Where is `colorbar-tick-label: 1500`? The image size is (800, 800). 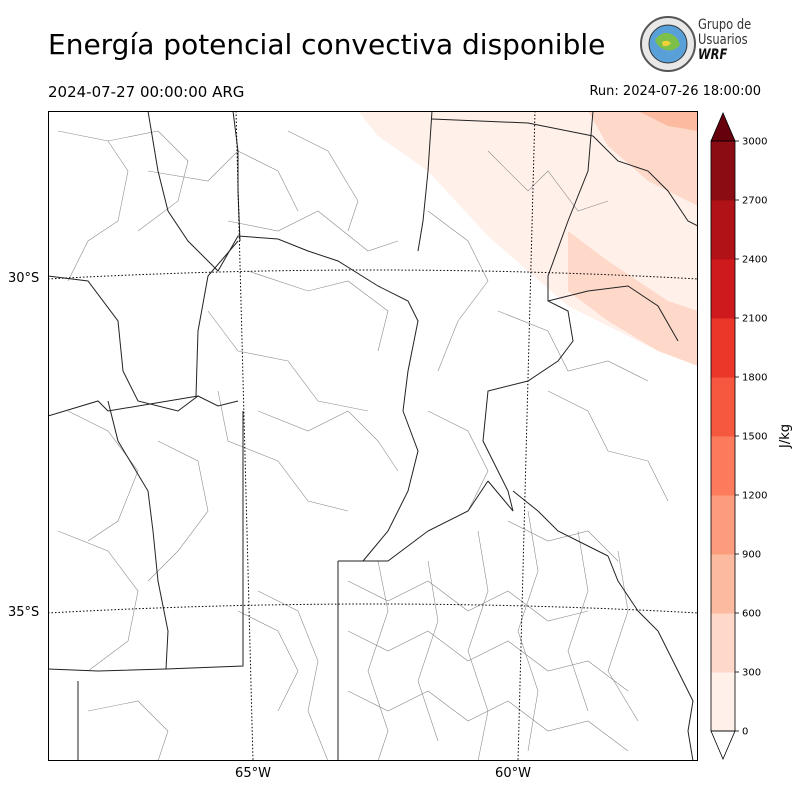
colorbar-tick-label: 1500 is located at coordinates (754, 437).